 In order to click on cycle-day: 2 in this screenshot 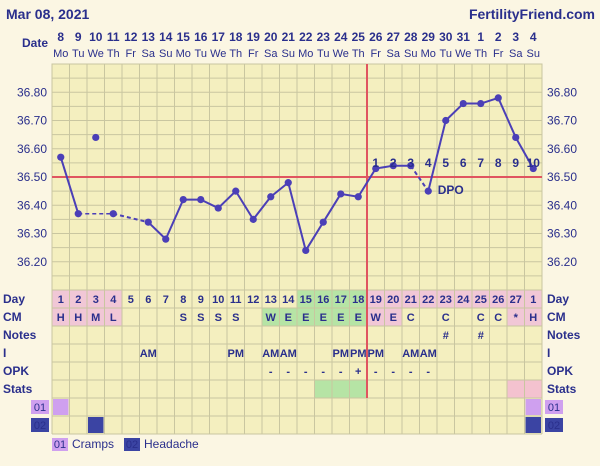, I will do `click(78, 300)`.